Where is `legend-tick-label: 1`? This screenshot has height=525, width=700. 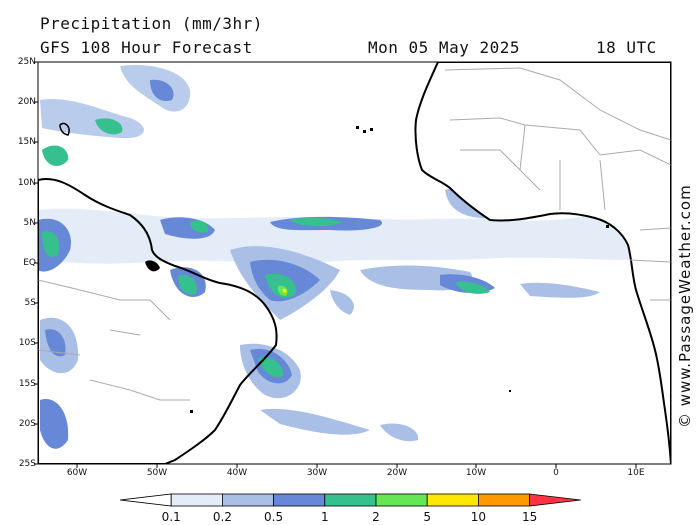
legend-tick-label: 1 is located at coordinates (324, 517).